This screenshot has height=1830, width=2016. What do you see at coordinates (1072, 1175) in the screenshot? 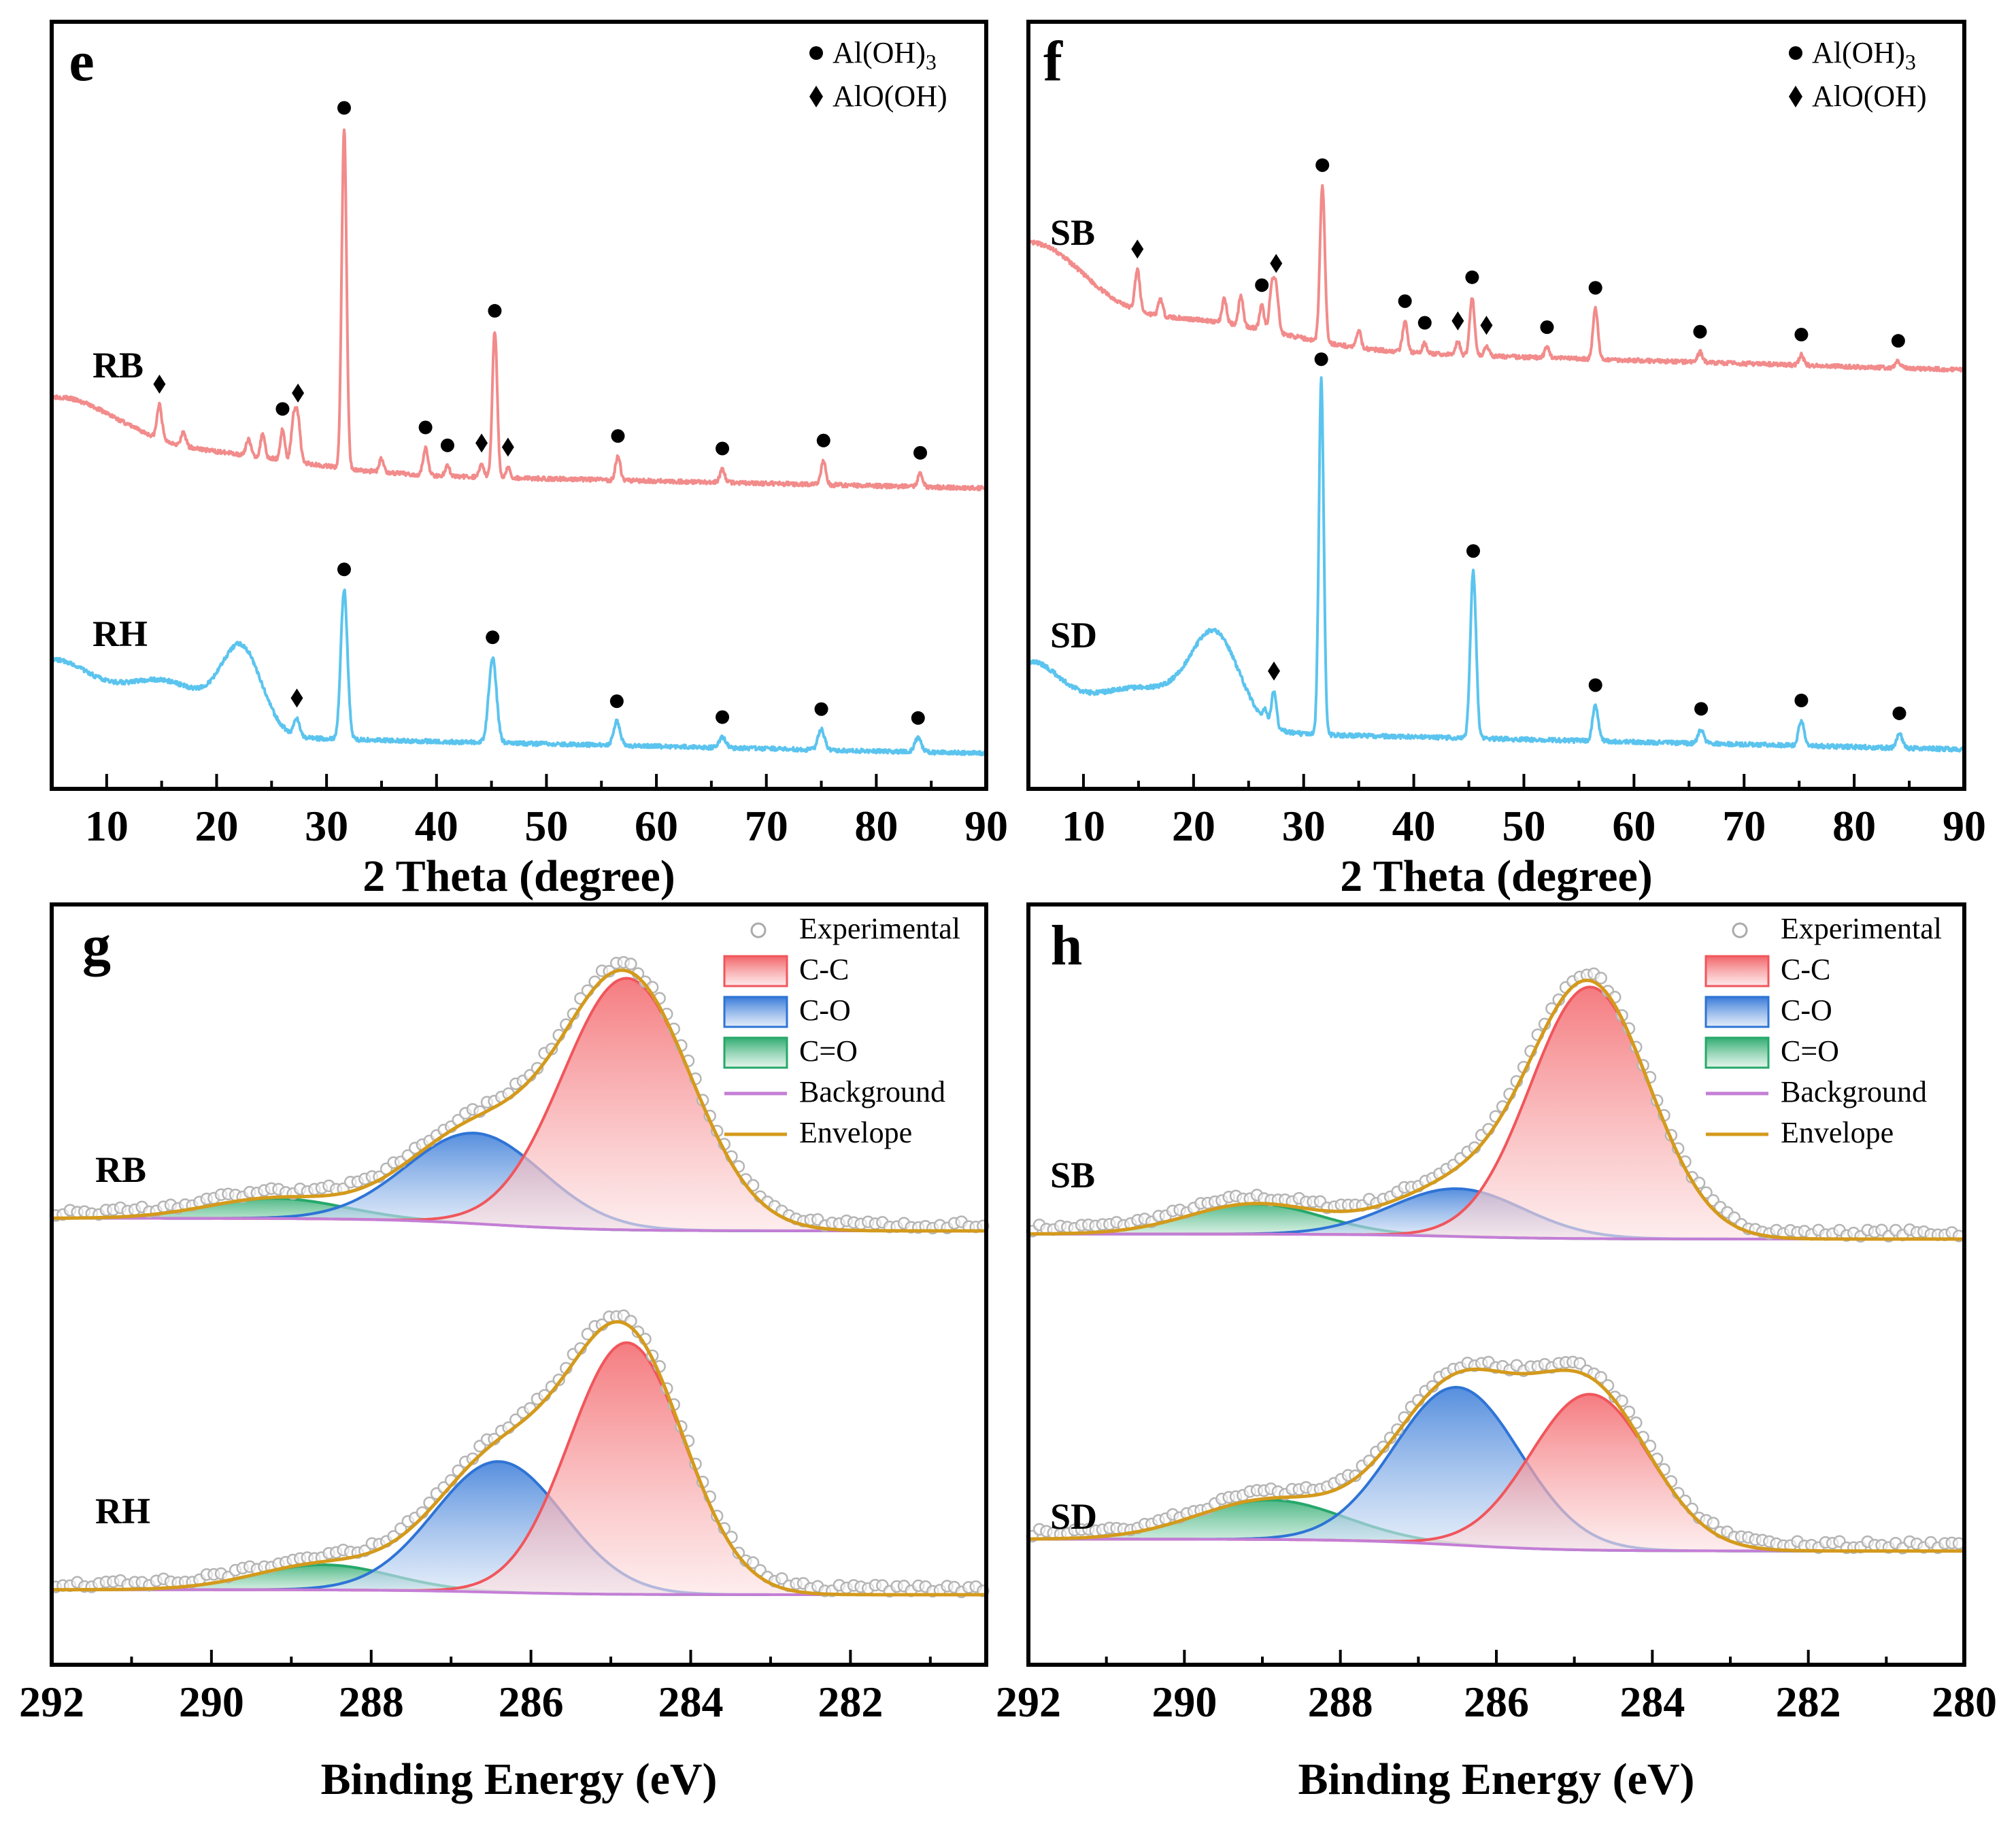
I see `spectrum-label: SB` at bounding box center [1072, 1175].